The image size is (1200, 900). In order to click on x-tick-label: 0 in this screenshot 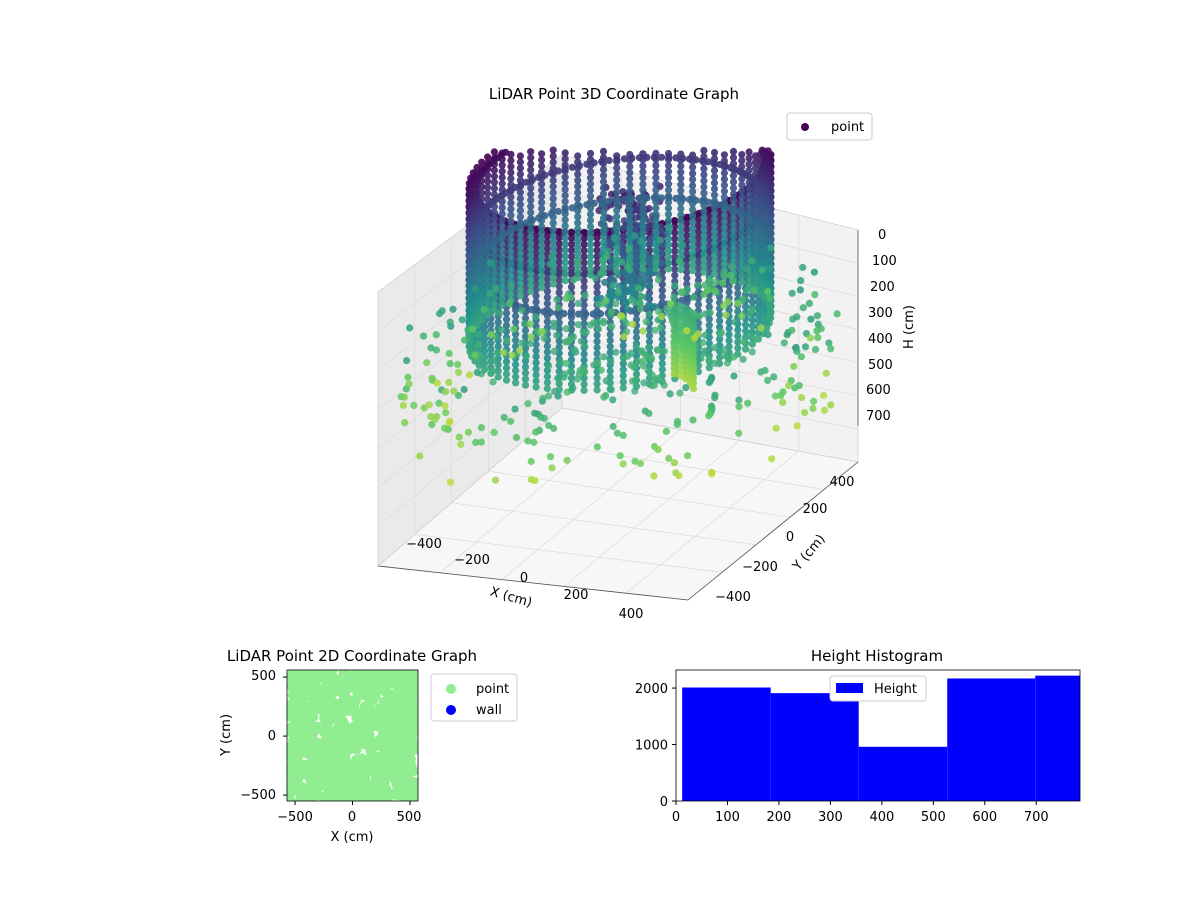, I will do `click(352, 817)`.